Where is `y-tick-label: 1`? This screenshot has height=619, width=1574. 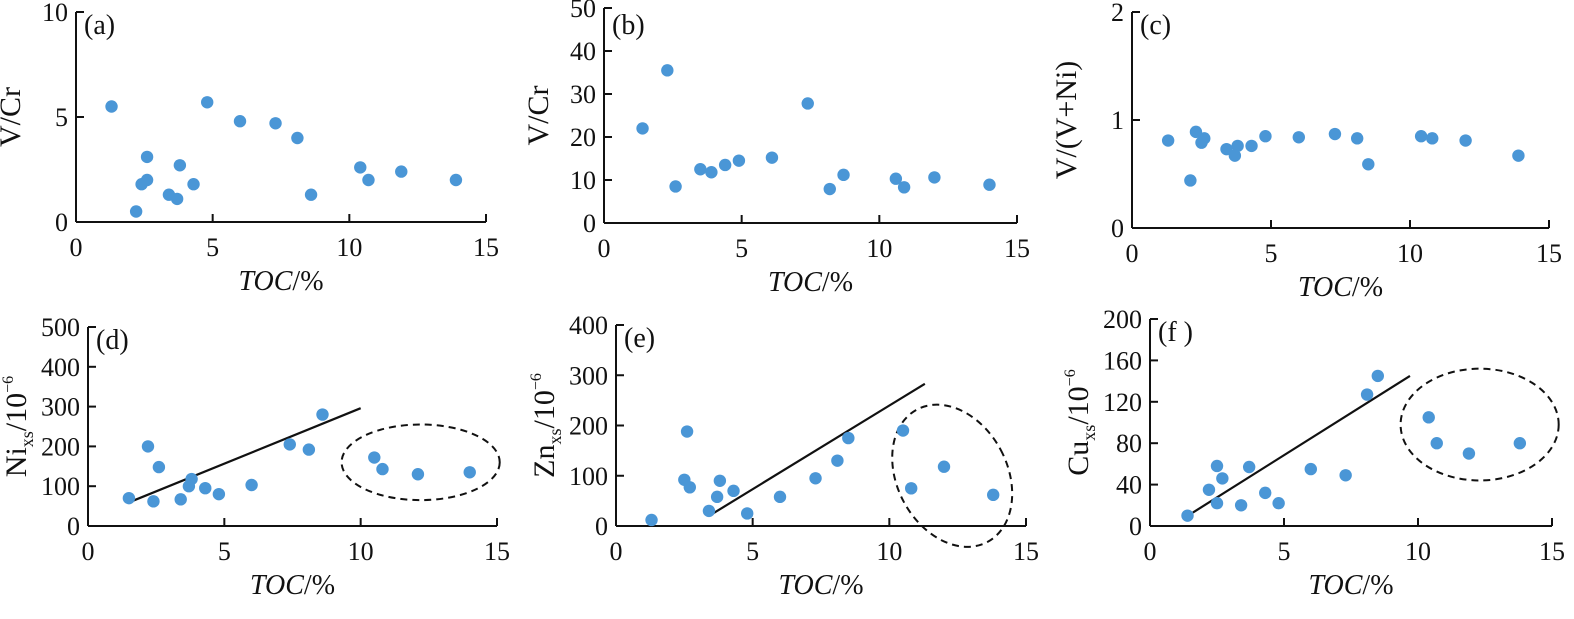 y-tick-label: 1 is located at coordinates (1117, 120).